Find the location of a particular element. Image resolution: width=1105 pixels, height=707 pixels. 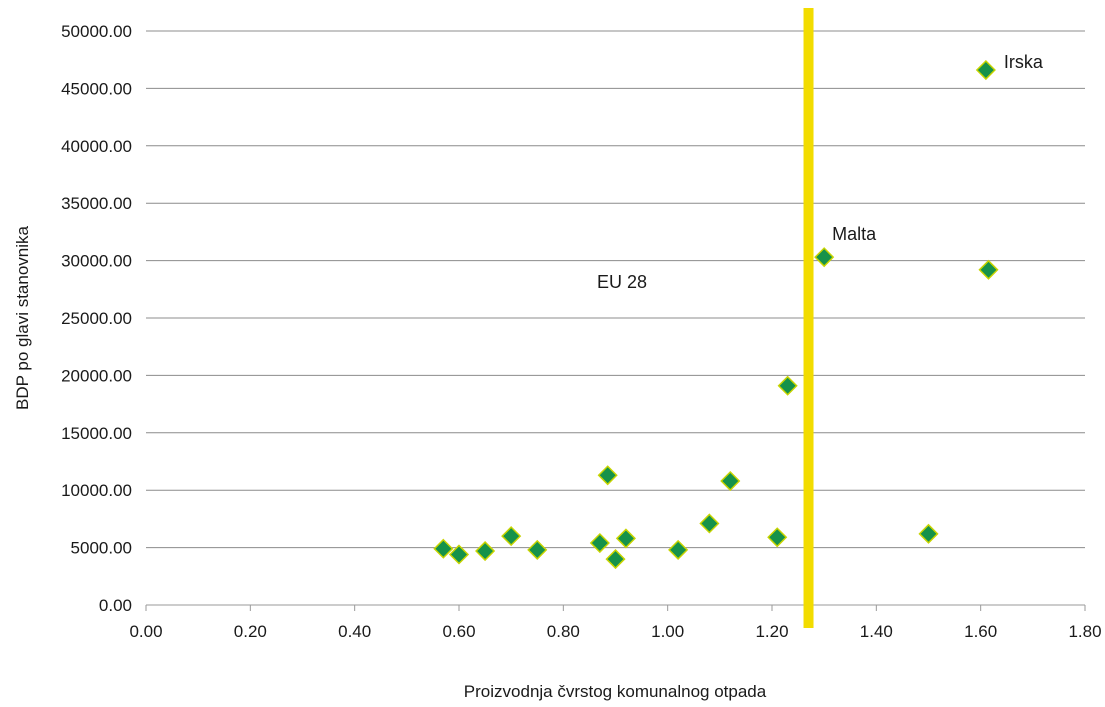

x-tick-label: 0.00 is located at coordinates (145, 631).